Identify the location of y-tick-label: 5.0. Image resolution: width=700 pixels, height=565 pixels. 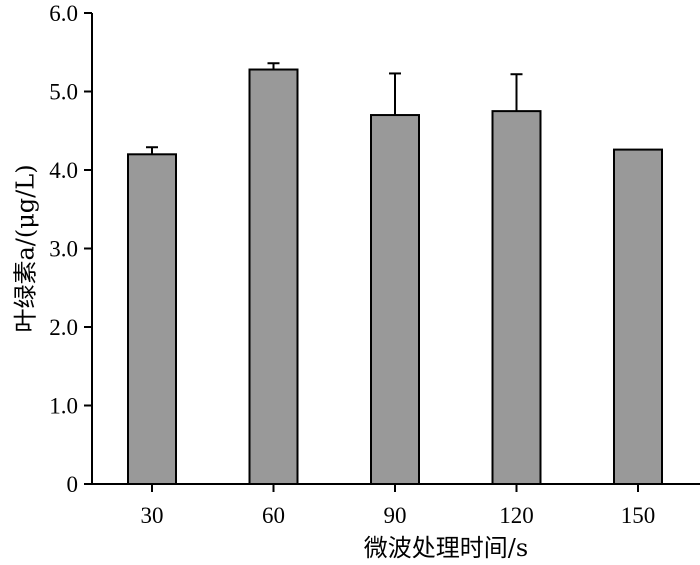
(63, 92).